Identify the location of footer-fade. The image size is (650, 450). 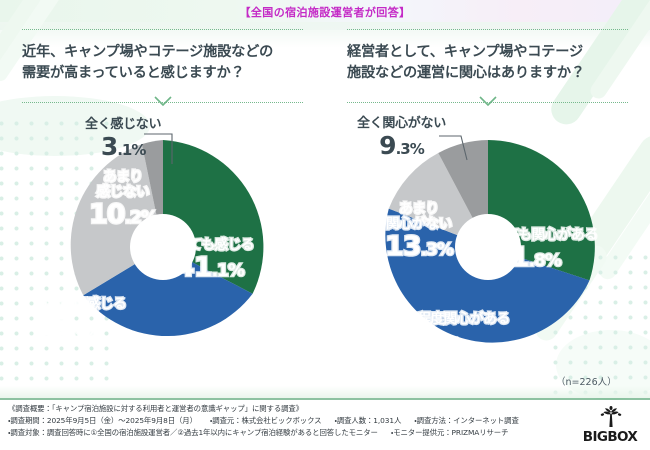
(325, 392).